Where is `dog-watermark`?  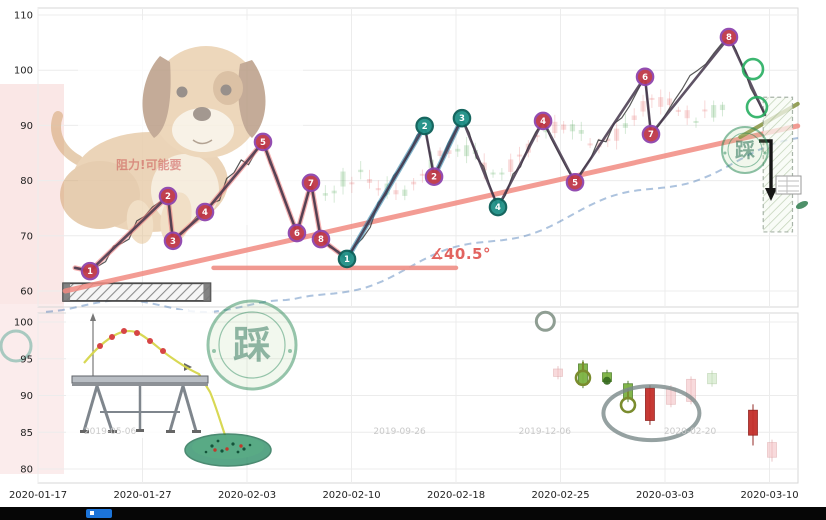
dog-watermark is located at coordinates (177, 132).